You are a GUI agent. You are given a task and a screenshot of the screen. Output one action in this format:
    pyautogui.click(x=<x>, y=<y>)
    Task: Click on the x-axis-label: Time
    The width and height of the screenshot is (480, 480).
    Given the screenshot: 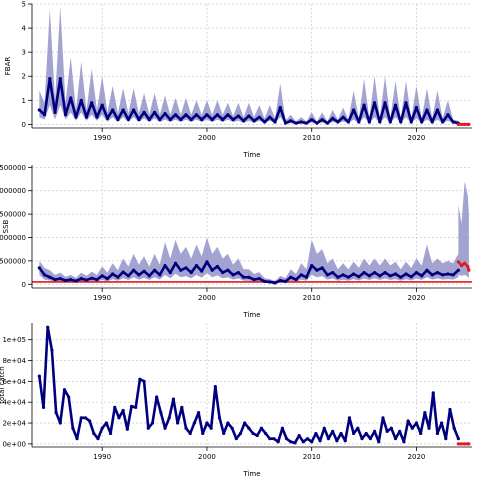 What is the action you would take?
    pyautogui.click(x=251, y=155)
    